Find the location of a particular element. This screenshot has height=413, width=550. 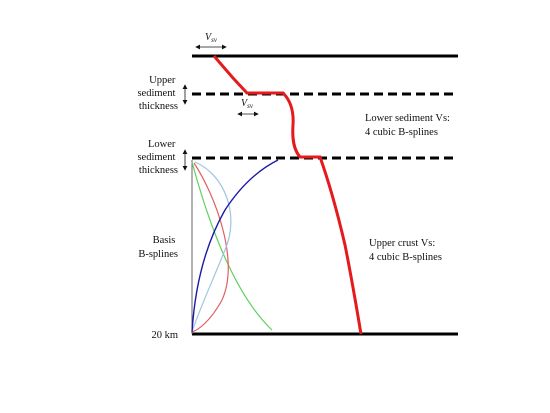

upper-crust-vs-label: Upper crust Vs: 4 cubic B-splines is located at coordinates (405, 250).